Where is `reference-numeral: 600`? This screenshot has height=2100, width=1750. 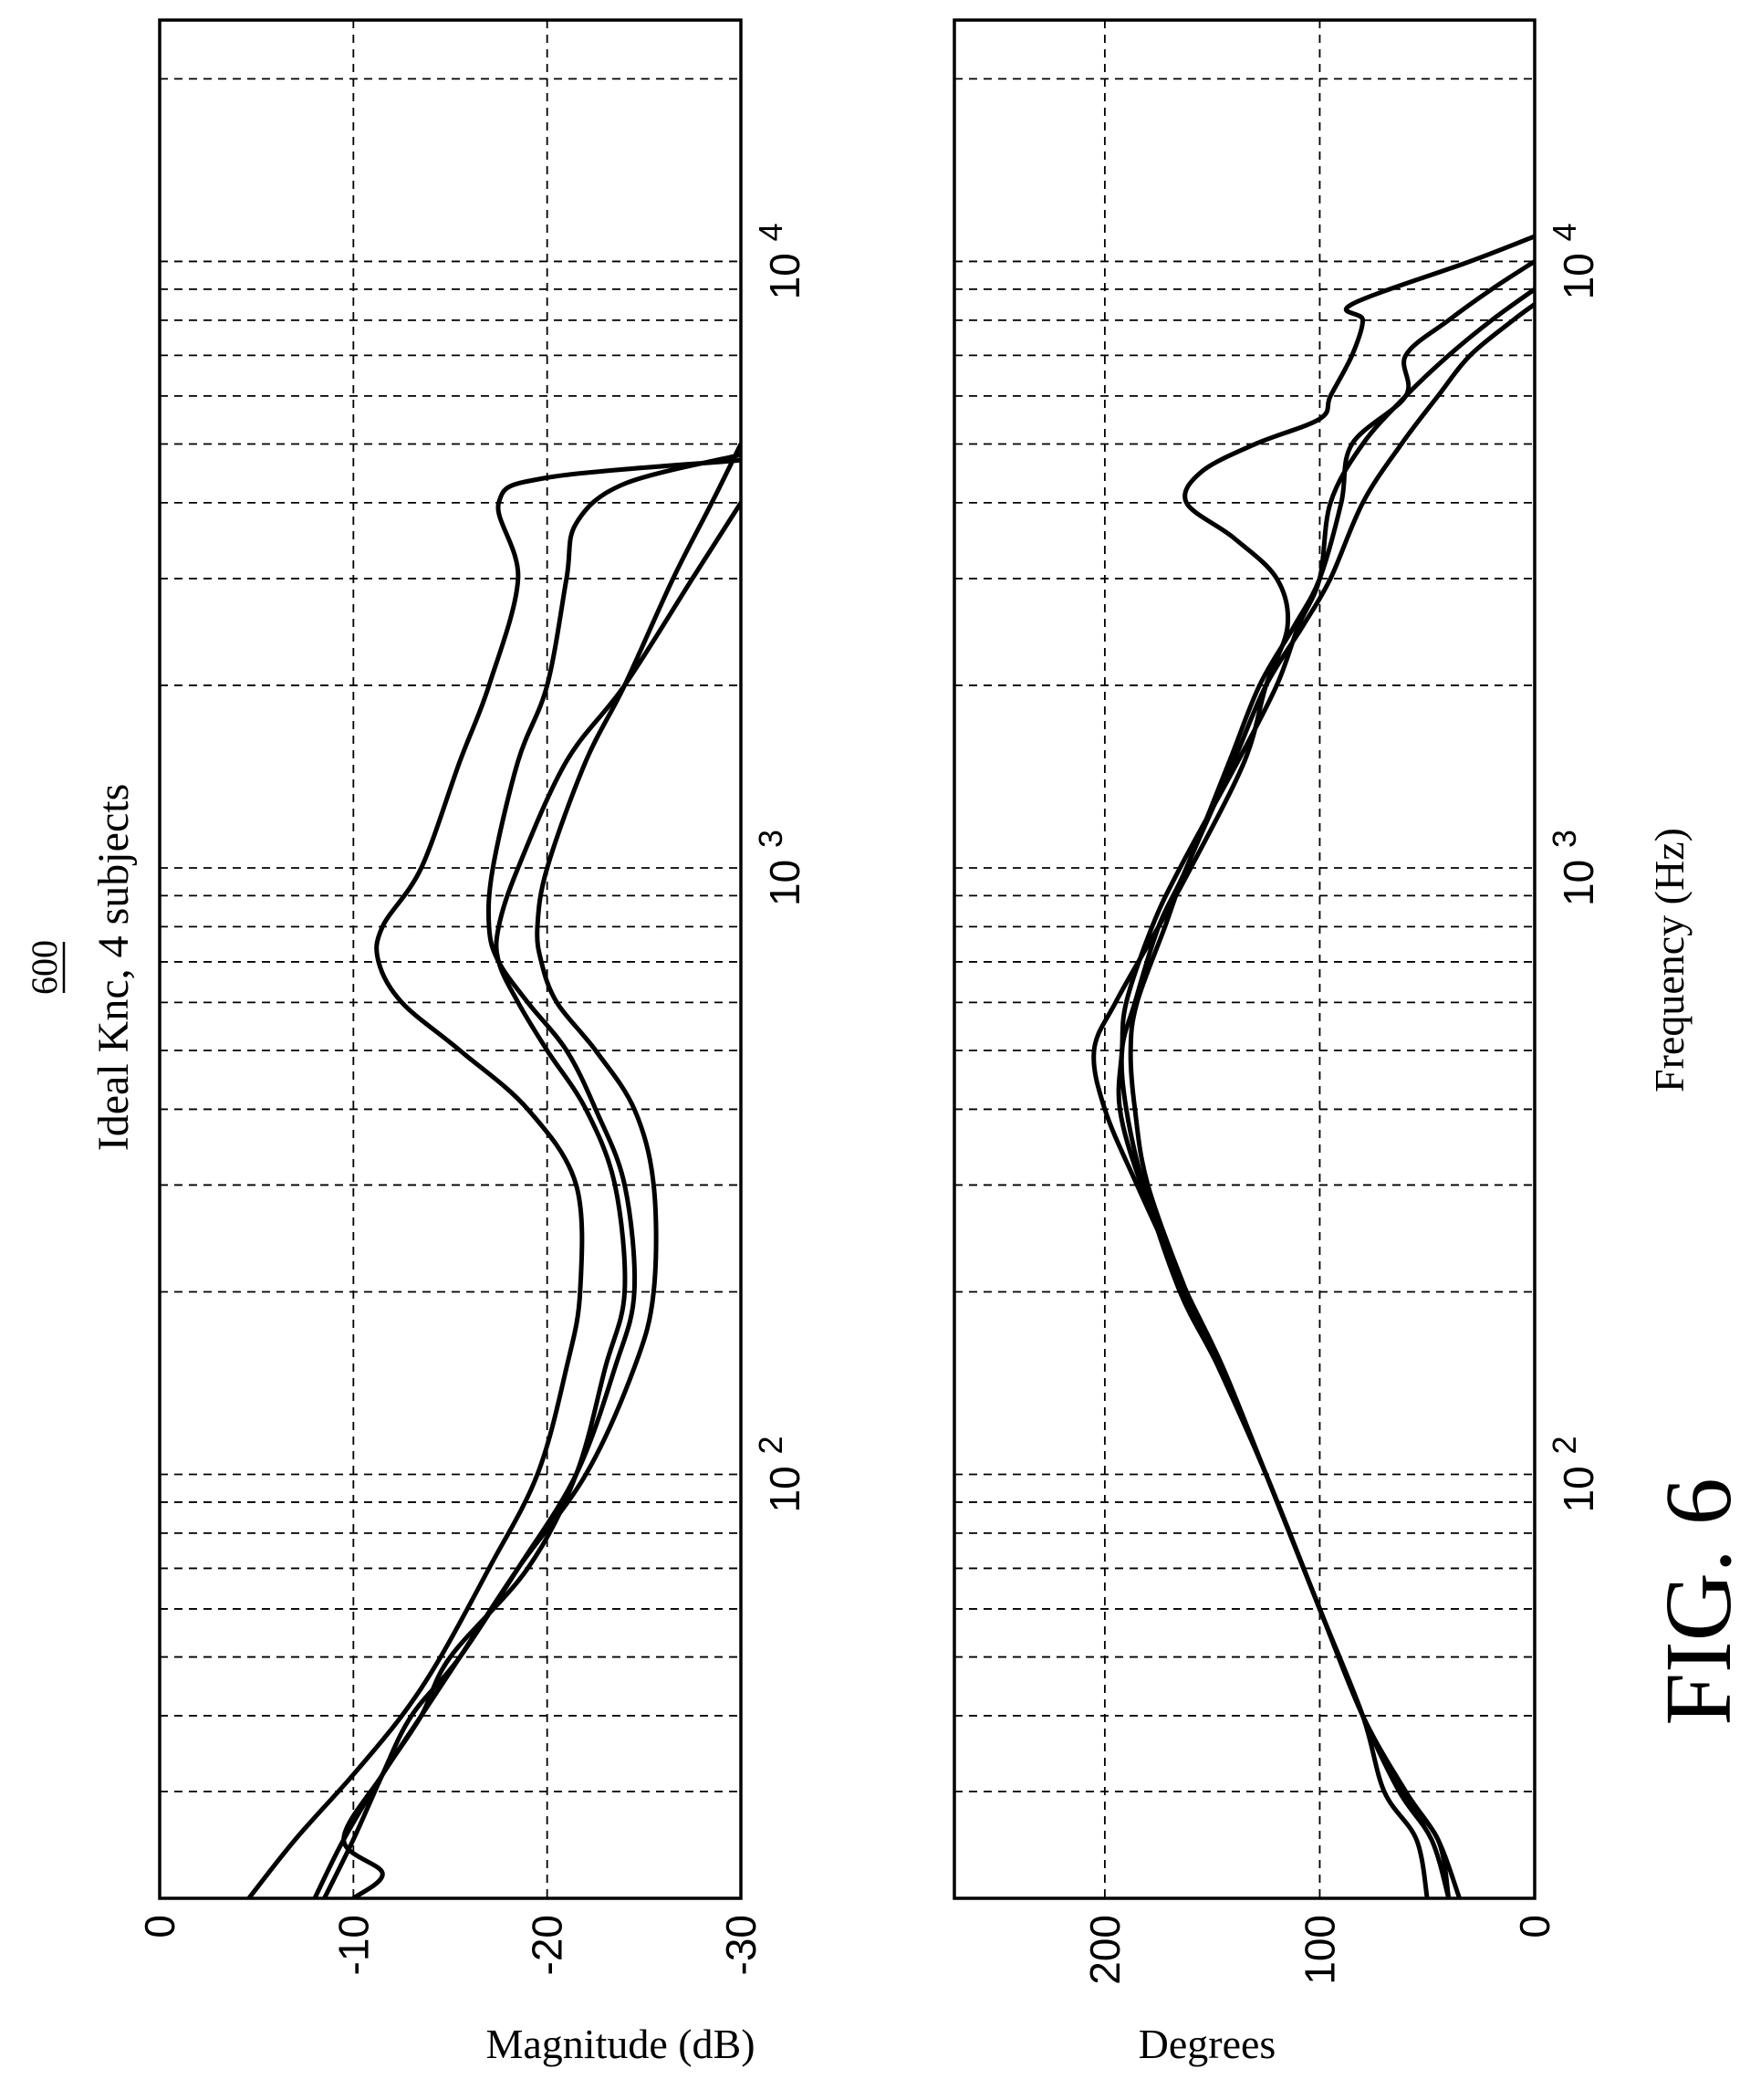
reference-numeral: 600 is located at coordinates (45, 967).